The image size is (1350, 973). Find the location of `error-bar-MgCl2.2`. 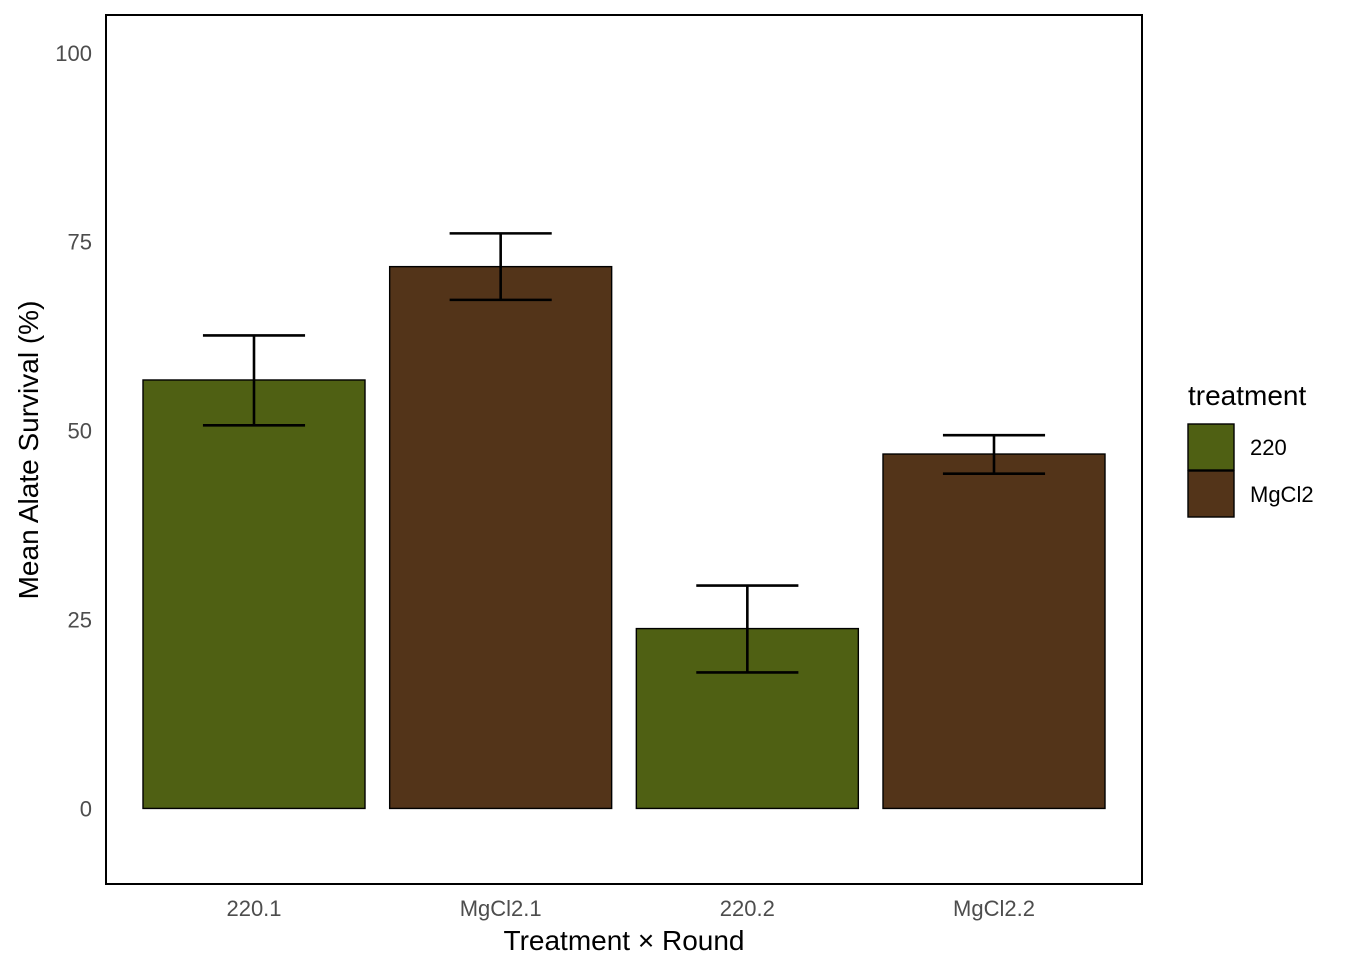

error-bar-MgCl2.2 is located at coordinates (994, 454).